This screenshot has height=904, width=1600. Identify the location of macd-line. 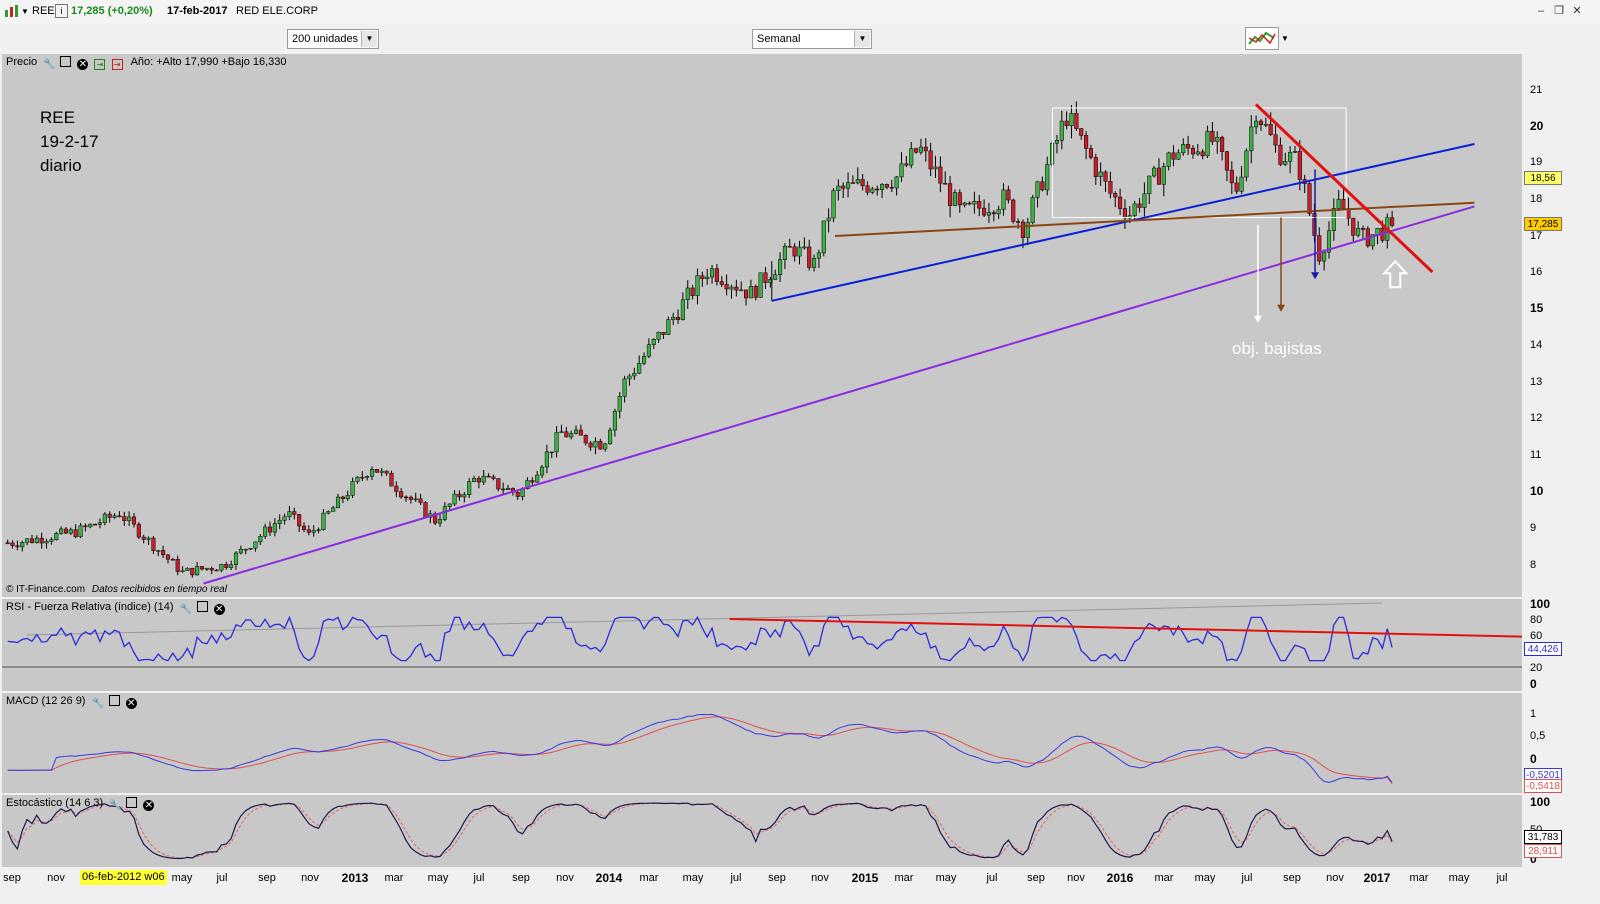
(700, 748).